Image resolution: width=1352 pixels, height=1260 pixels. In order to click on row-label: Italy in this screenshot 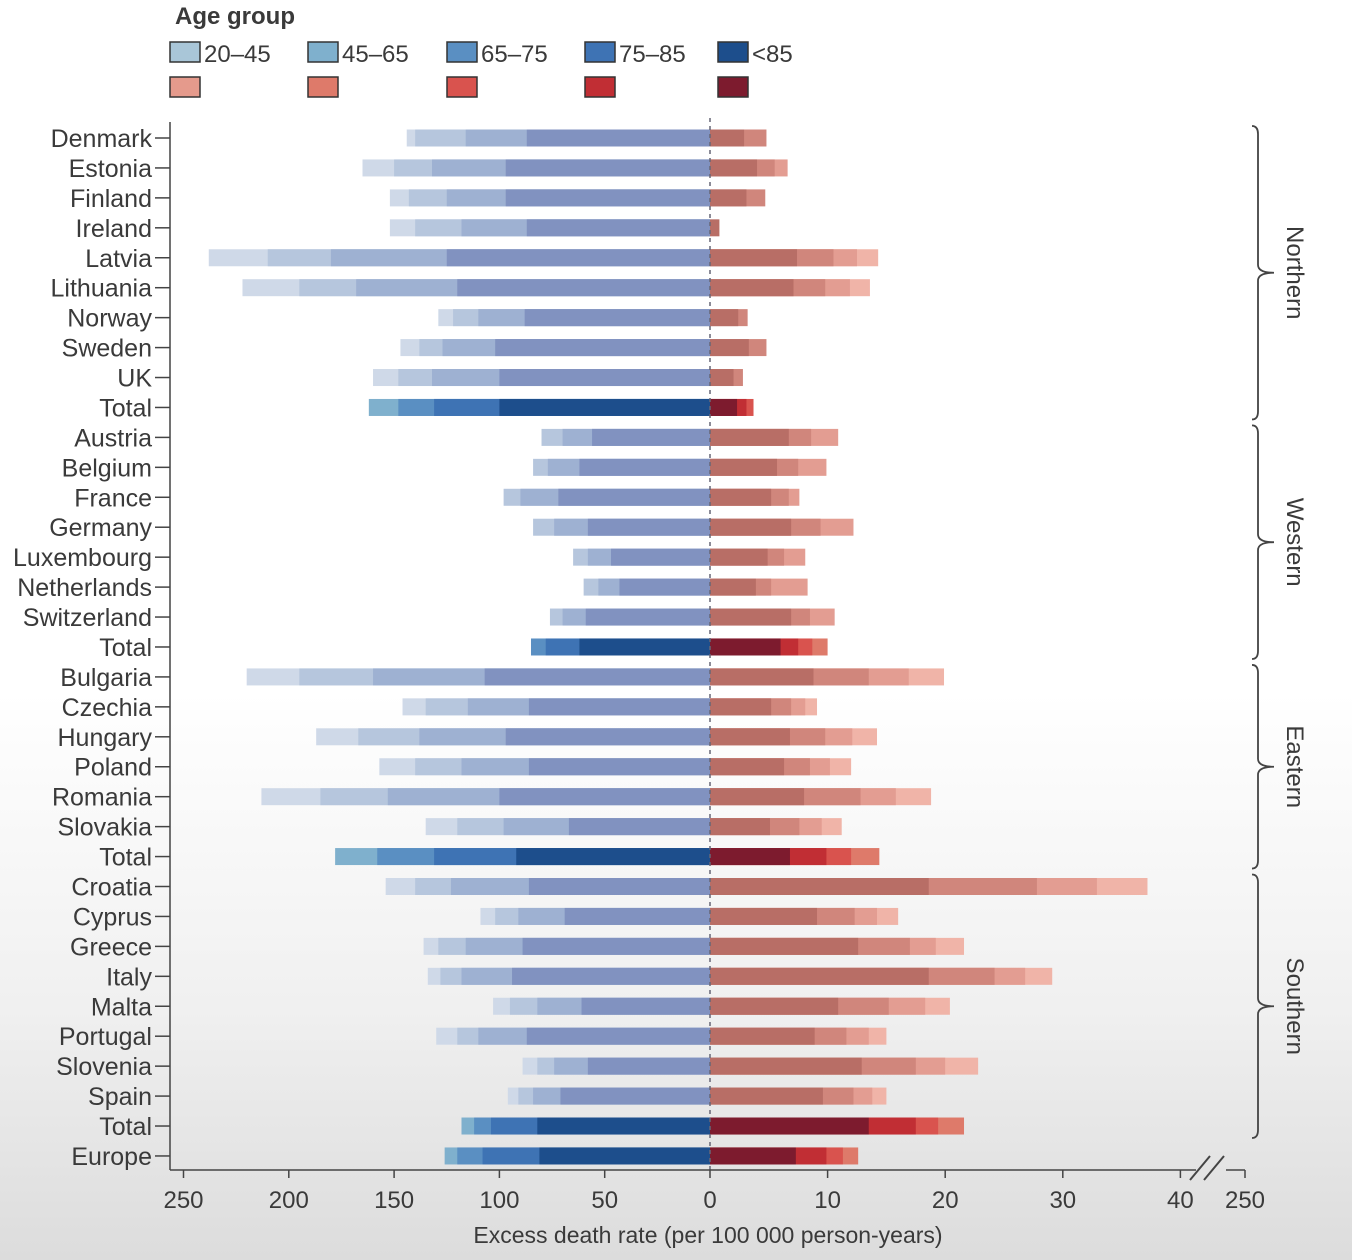, I will do `click(129, 977)`.